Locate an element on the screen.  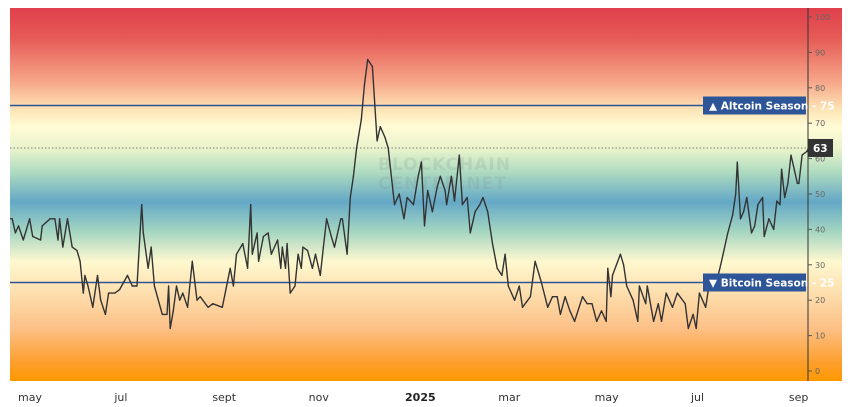
y-tick-label: 30 is located at coordinates (820, 265).